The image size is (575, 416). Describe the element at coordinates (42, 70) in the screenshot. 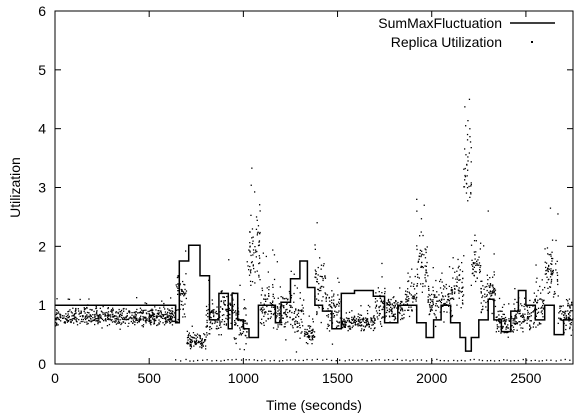

I see `y-tick-label: 5` at that location.